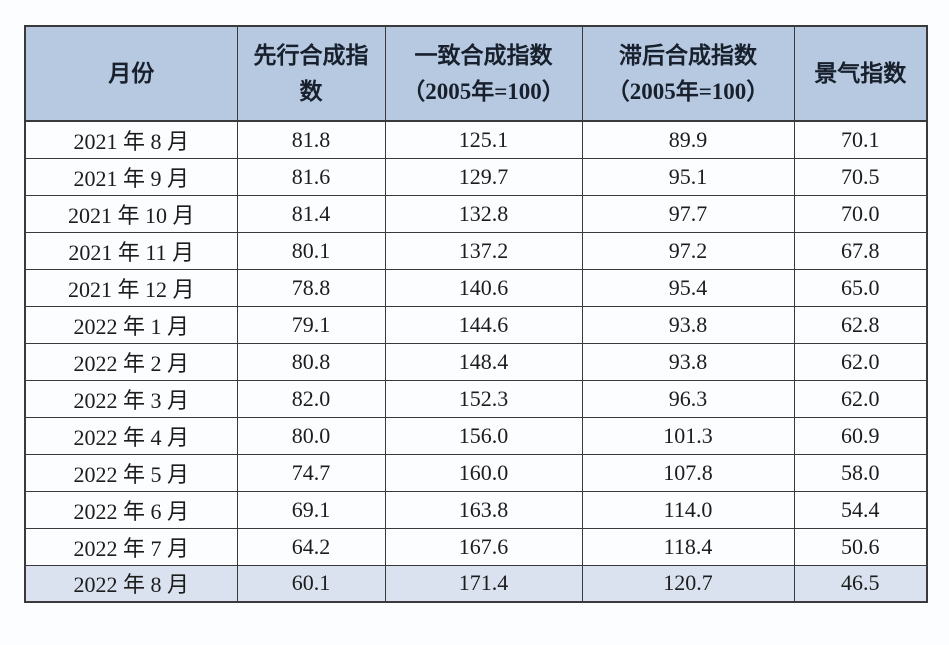 This screenshot has width=949, height=645. What do you see at coordinates (483, 435) in the screenshot?
I see `coincident-index-cell: 156.0` at bounding box center [483, 435].